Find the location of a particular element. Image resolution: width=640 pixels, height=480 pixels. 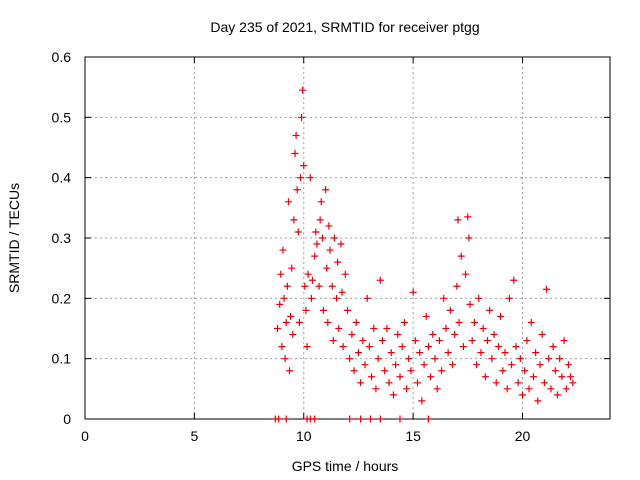

y-tick-label: 0.3 is located at coordinates (62, 238).